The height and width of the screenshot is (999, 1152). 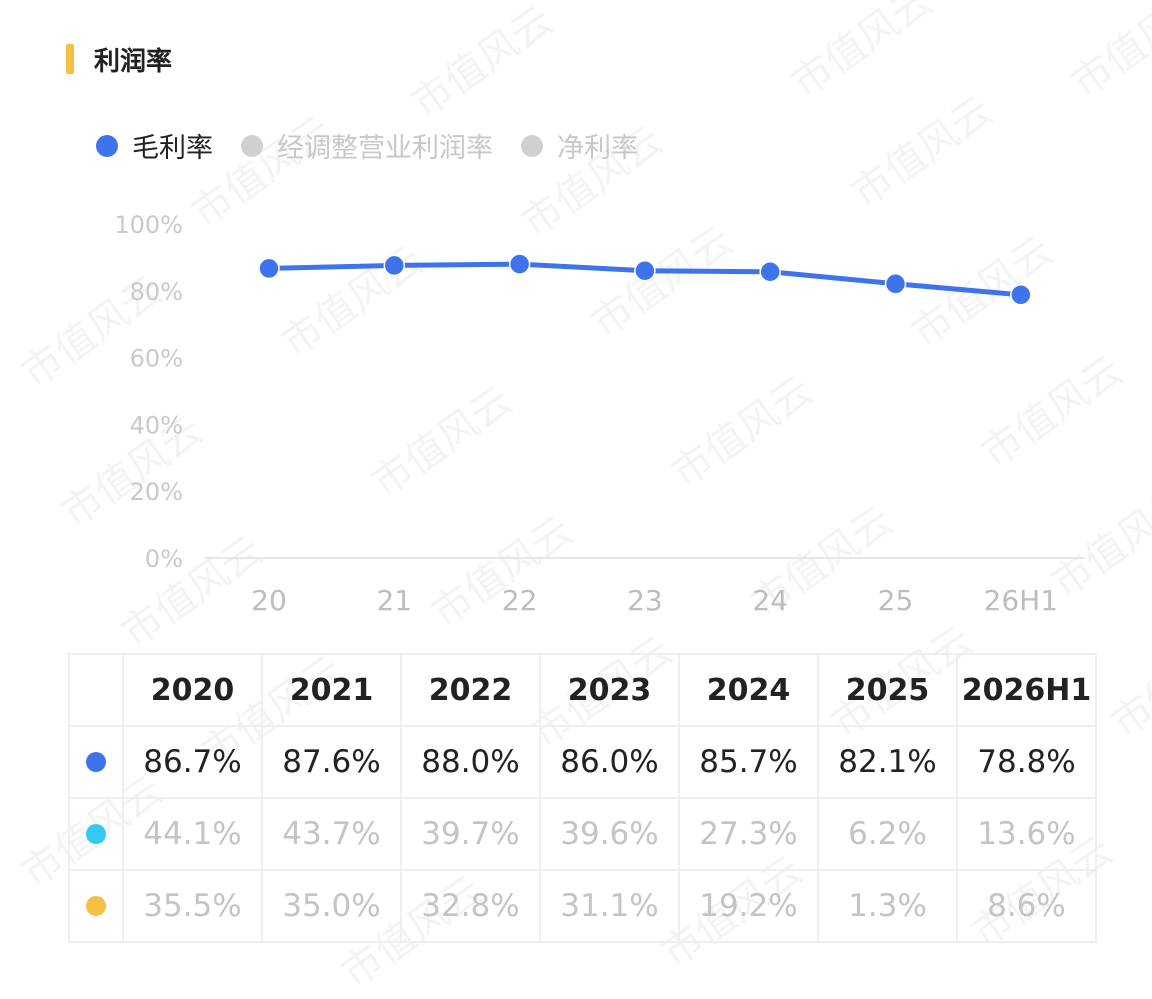 What do you see at coordinates (1026, 762) in the screenshot?
I see `table-cell: 78.8%` at bounding box center [1026, 762].